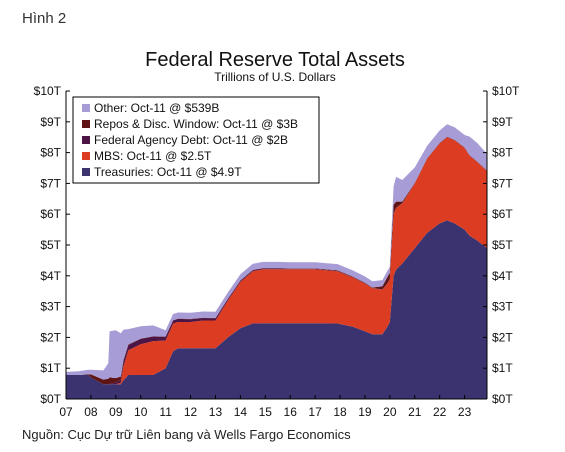 Image resolution: width=565 pixels, height=452 pixels. Describe the element at coordinates (50, 122) in the screenshot. I see `y-tick-label-left: $9T` at that location.